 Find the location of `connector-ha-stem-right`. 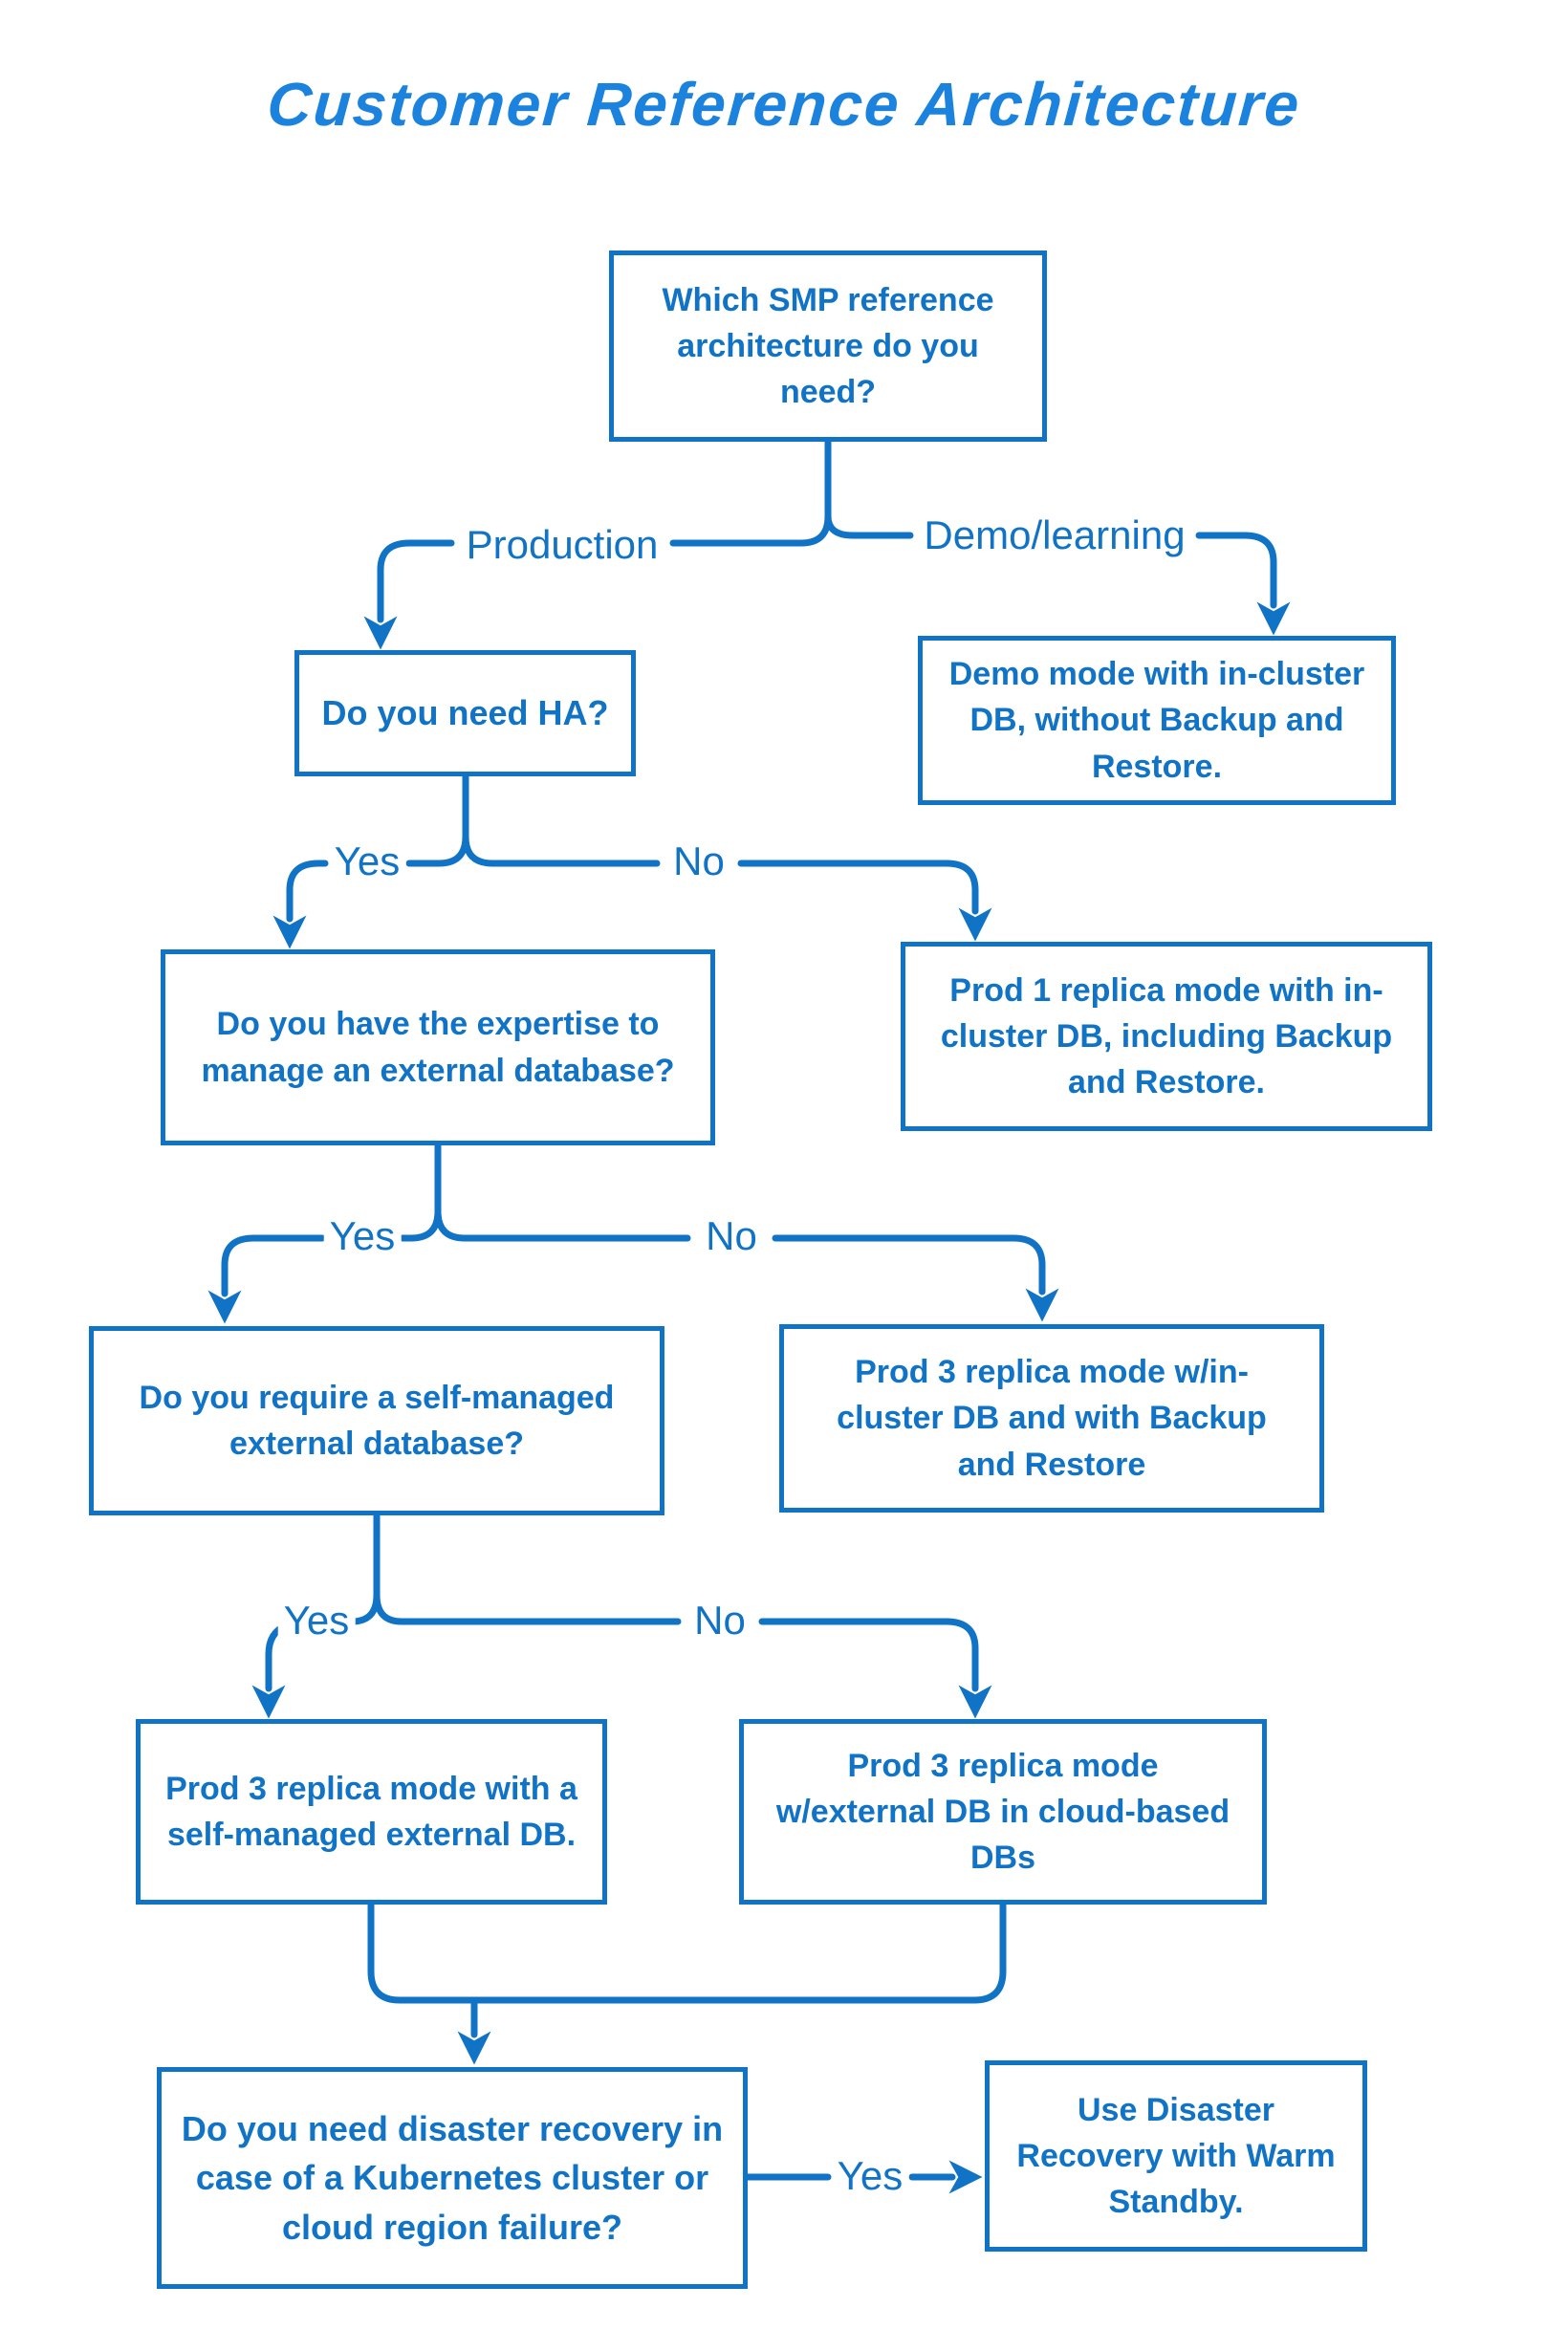

connector-ha-stem-right is located at coordinates (561, 850).